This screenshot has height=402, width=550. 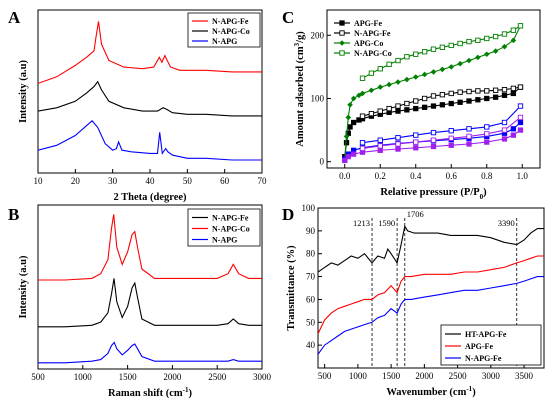 I want to click on panel-c-legend-label: APG-Fe, so click(x=368, y=23).